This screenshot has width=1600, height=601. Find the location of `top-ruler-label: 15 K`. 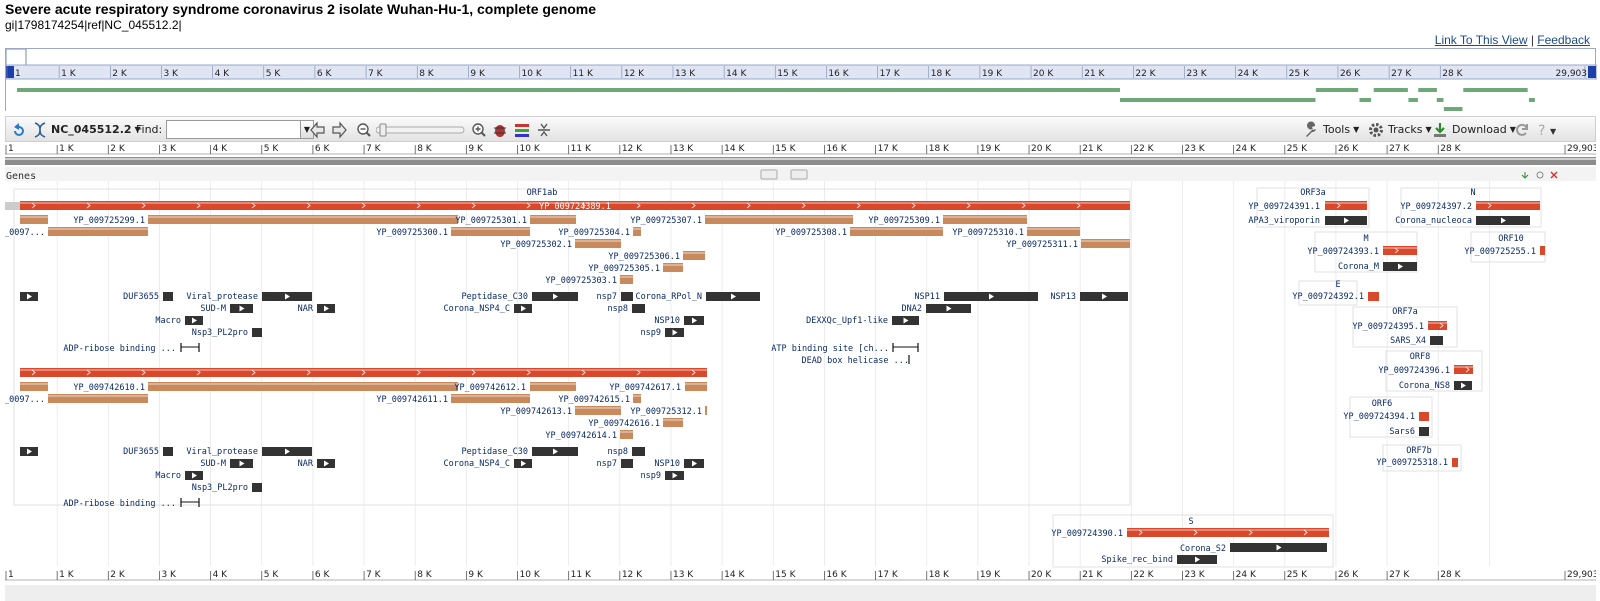

top-ruler-label: 15 K is located at coordinates (785, 149).